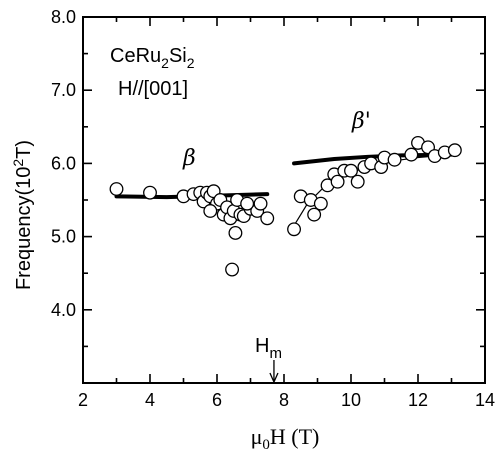 The width and height of the screenshot is (498, 456). I want to click on y-tick-label: 8.0, so click(63, 17).